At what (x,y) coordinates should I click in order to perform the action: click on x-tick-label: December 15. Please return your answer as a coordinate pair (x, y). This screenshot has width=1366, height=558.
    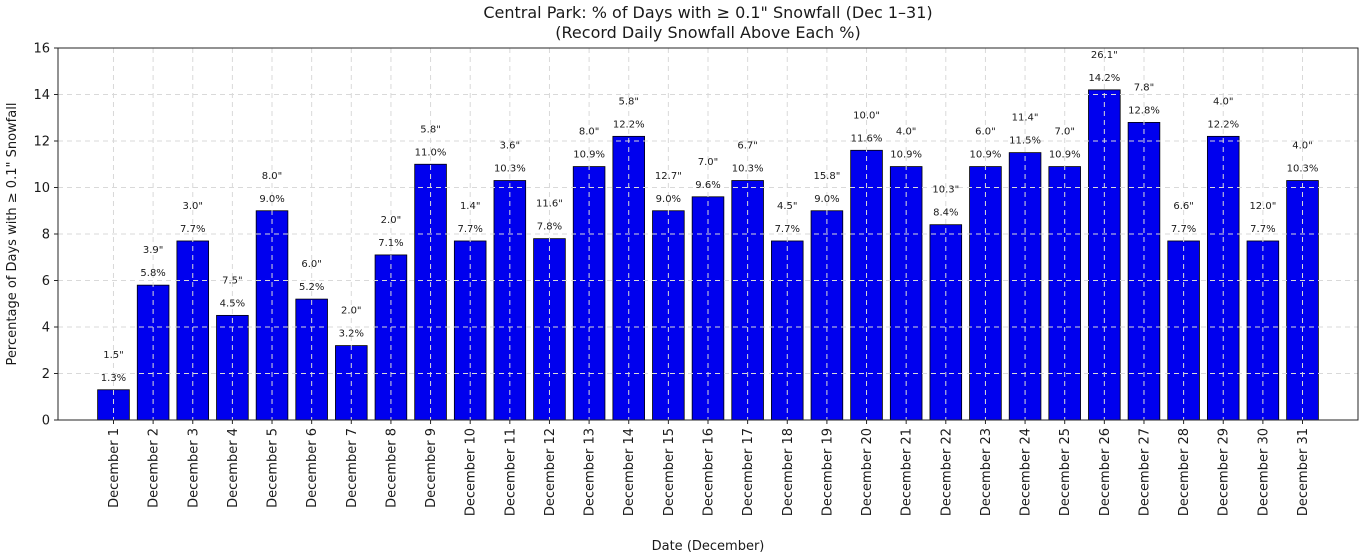
    Looking at the image, I should click on (669, 472).